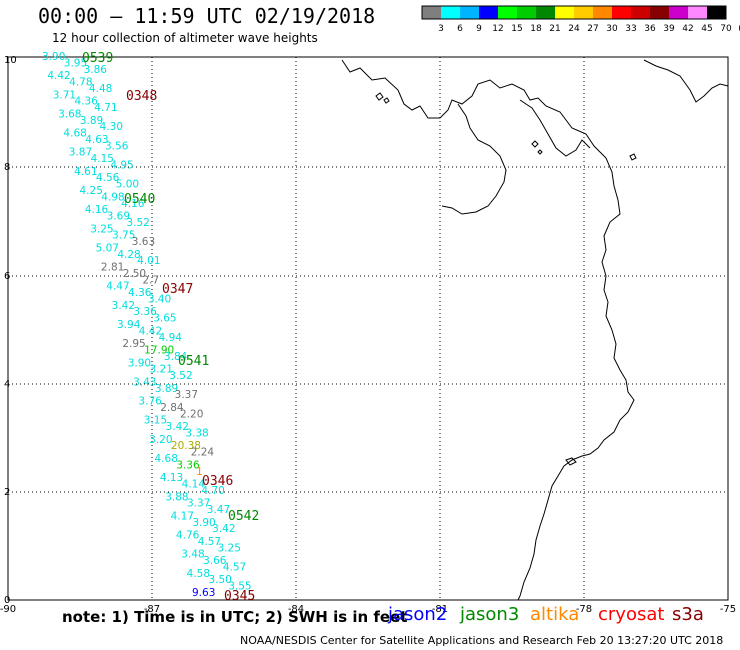 The height and width of the screenshot is (650, 740). I want to click on x-tick-label: -81, so click(440, 609).